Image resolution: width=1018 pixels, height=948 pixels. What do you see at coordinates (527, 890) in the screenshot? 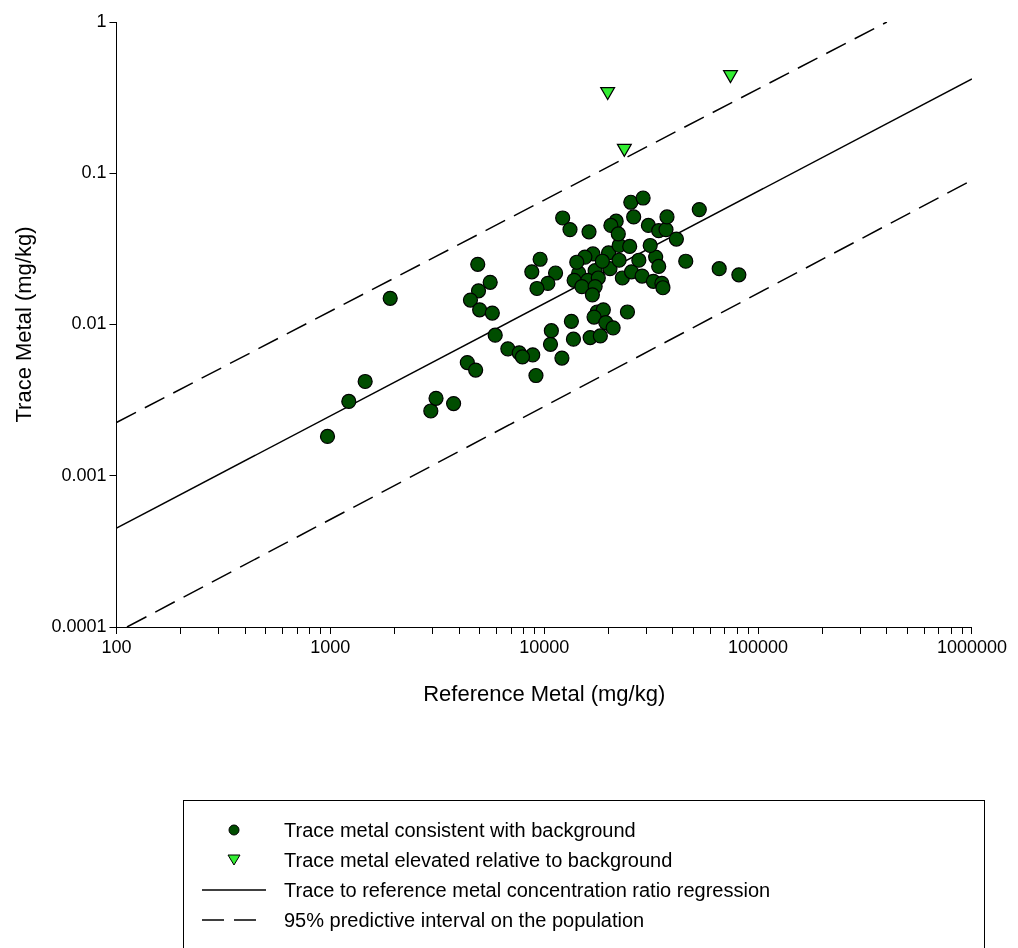
I see `legend-label: Trace to reference metal concentration ratio regression` at bounding box center [527, 890].